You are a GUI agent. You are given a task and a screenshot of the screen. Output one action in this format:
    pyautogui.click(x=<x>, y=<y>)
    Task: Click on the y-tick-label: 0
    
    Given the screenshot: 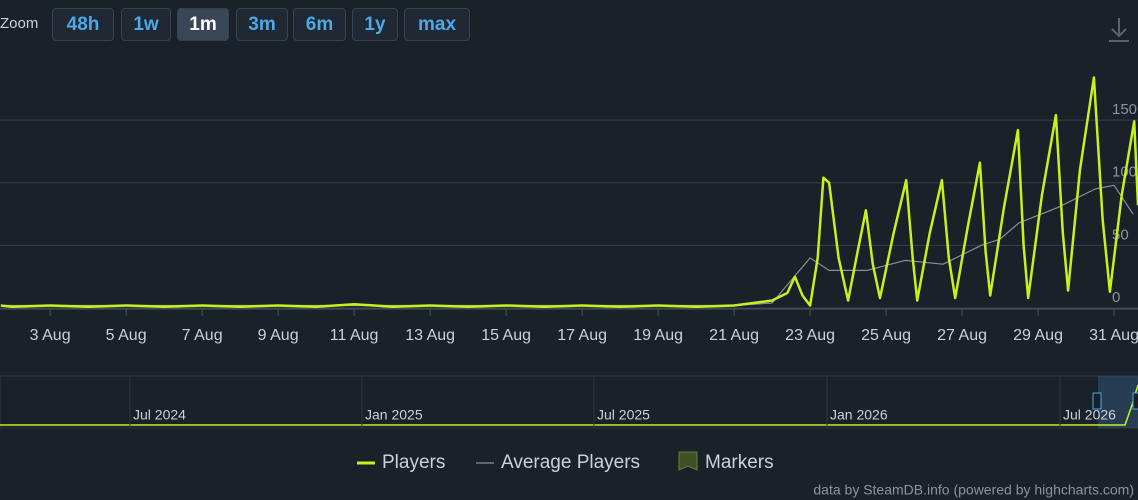 What is the action you would take?
    pyautogui.click(x=1116, y=297)
    